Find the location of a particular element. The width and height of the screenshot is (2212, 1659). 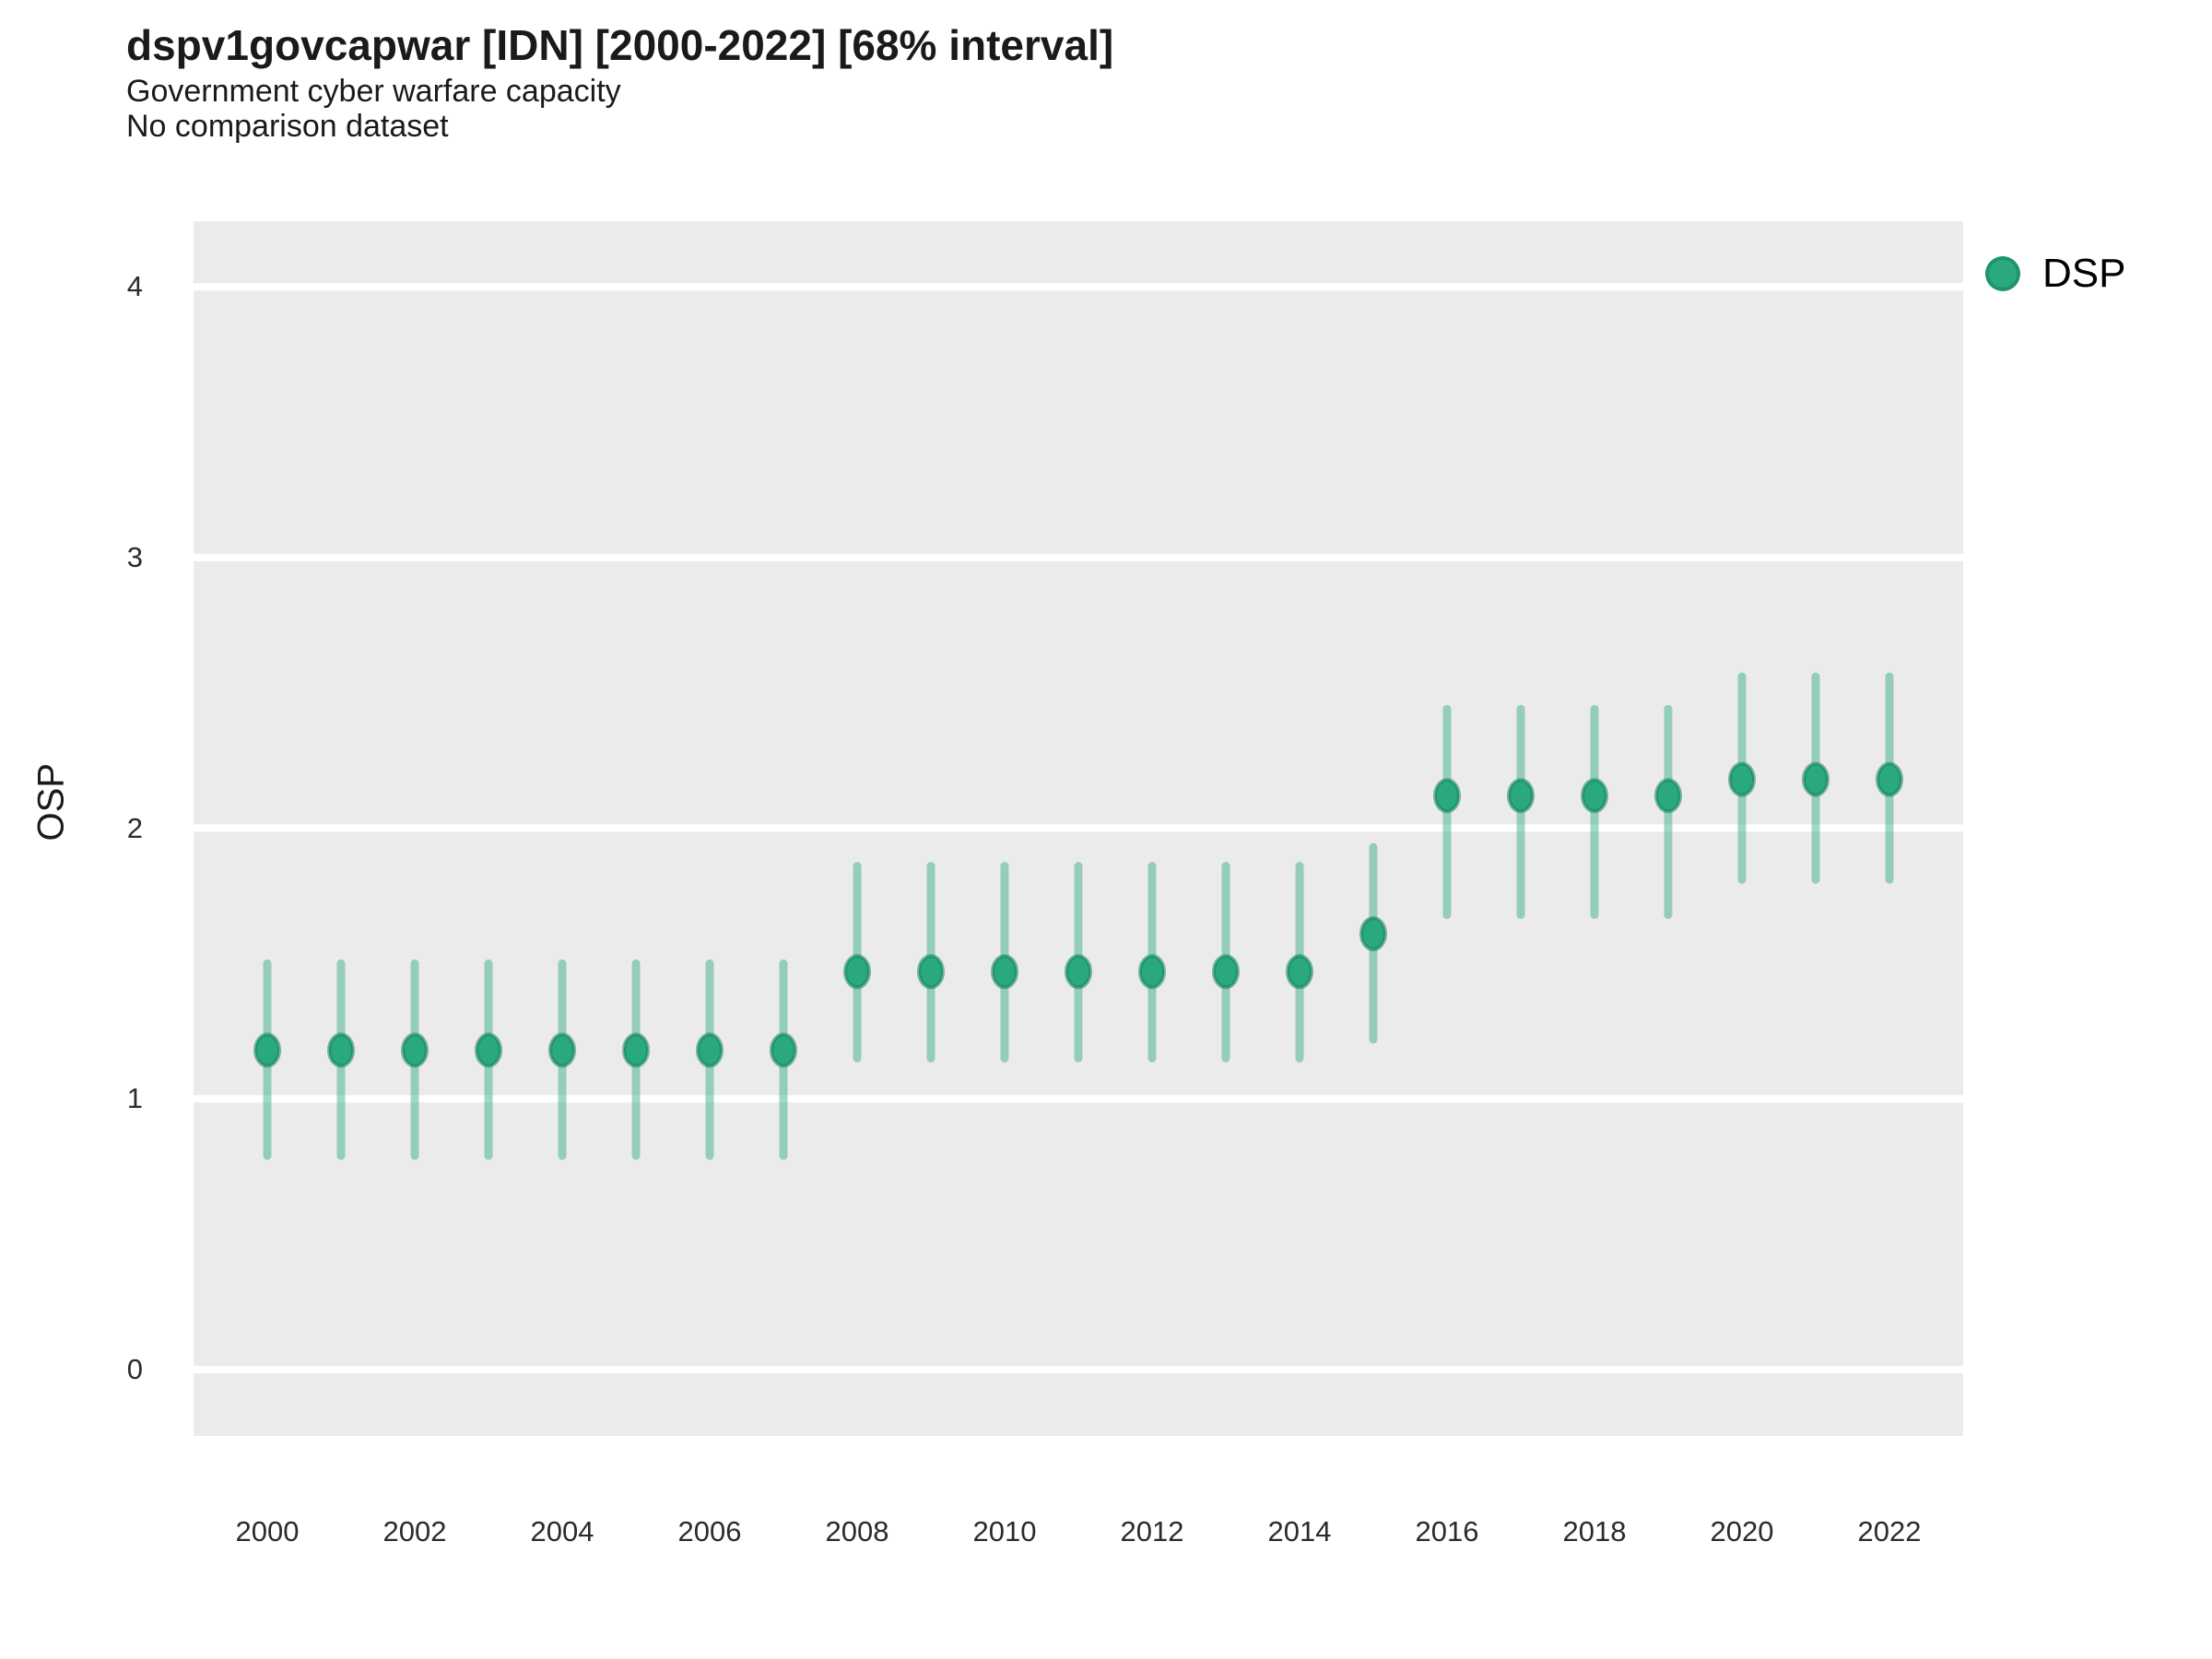

x-tick-label-2016: 2016 is located at coordinates (1447, 1531).